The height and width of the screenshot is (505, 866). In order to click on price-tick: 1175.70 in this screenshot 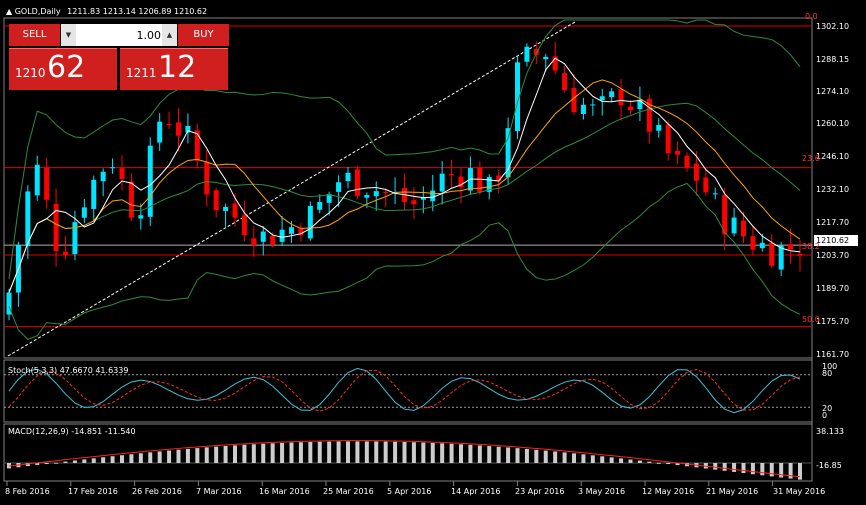, I will do `click(833, 321)`.